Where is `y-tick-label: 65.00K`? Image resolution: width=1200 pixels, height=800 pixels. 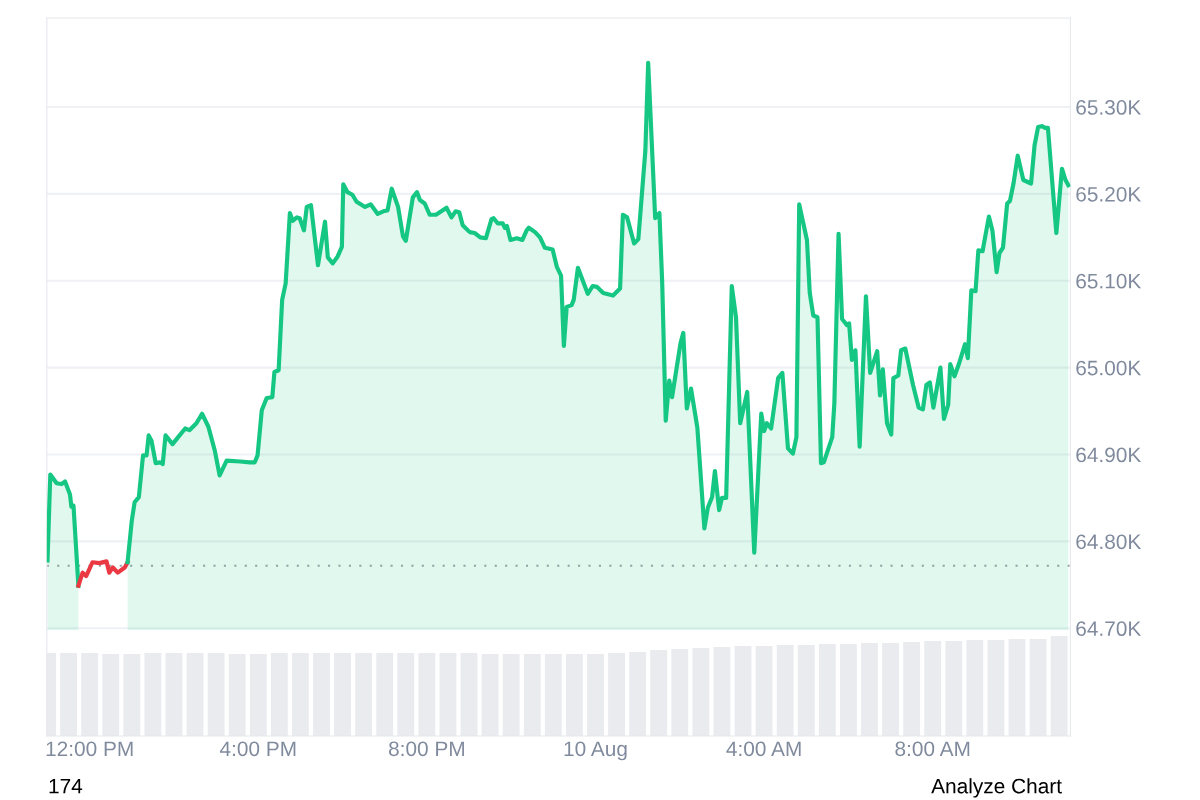
y-tick-label: 65.00K is located at coordinates (1109, 368).